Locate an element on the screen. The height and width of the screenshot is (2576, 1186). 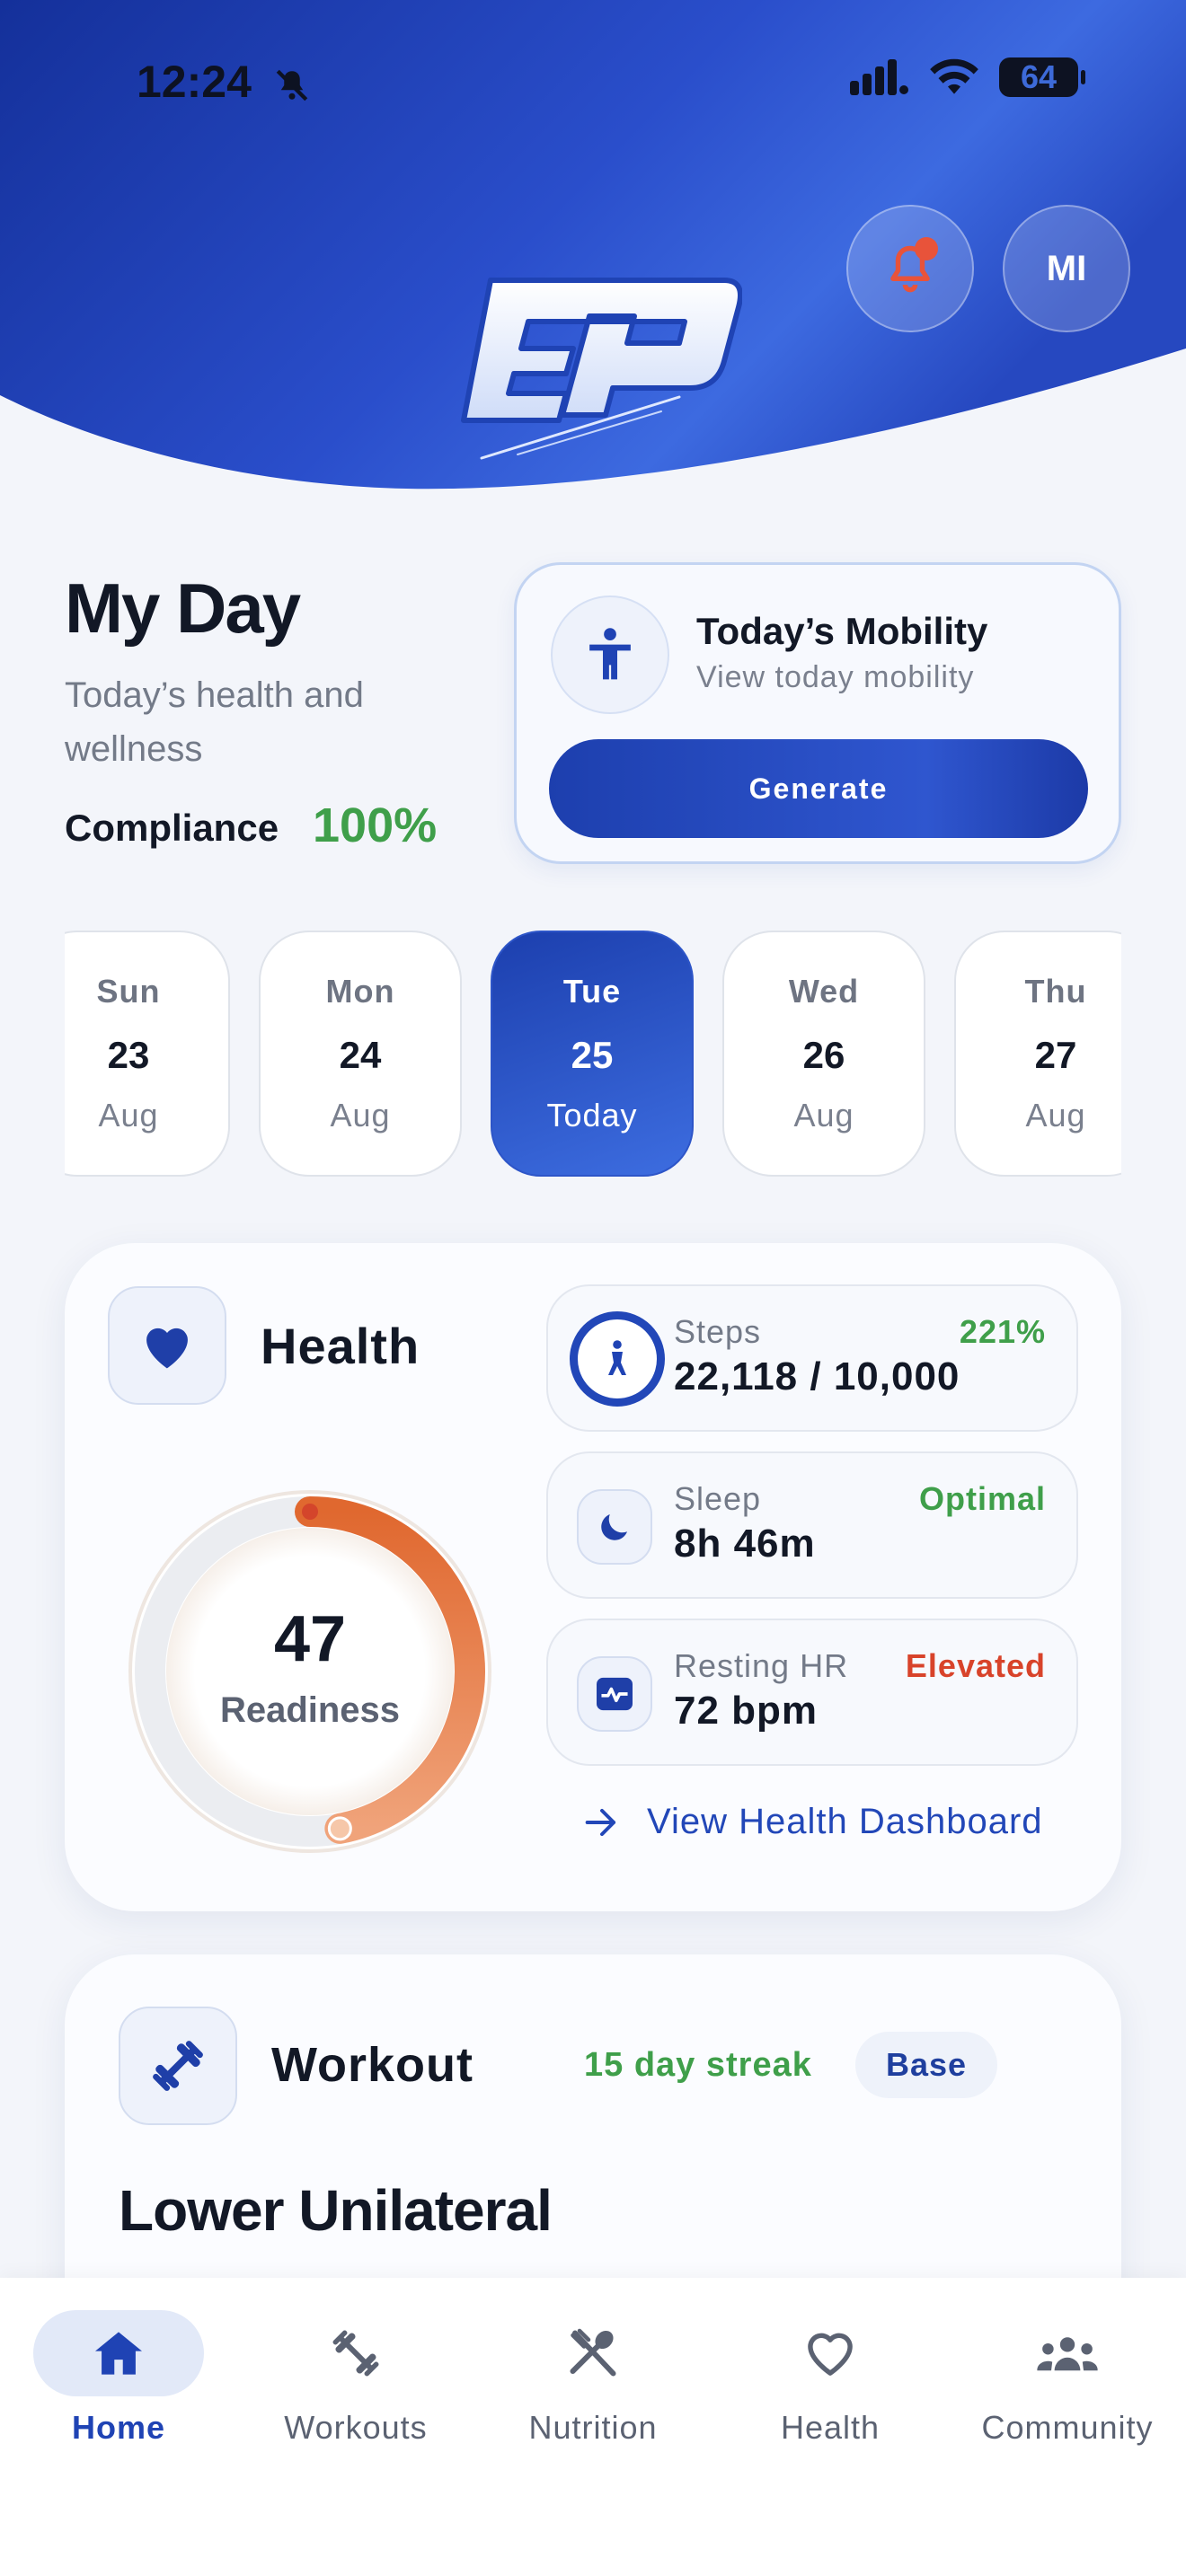
heart-rate-icon is located at coordinates (614, 1694).